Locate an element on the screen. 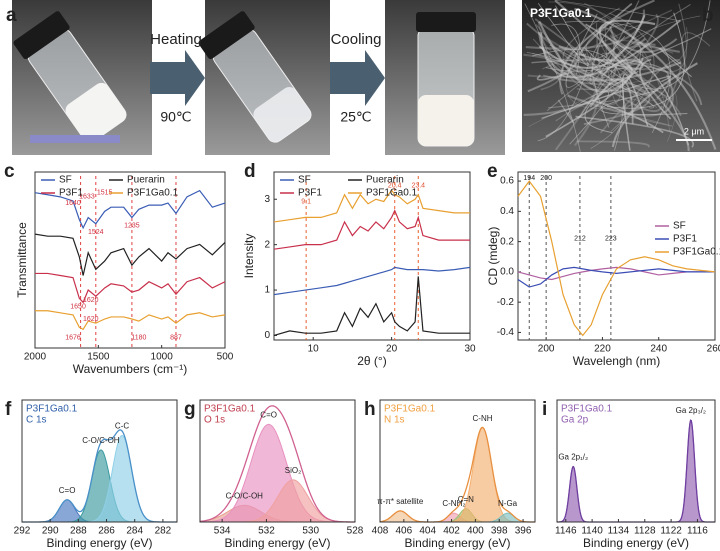 The height and width of the screenshot is (551, 720). x-tick-label: 282 is located at coordinates (163, 531).